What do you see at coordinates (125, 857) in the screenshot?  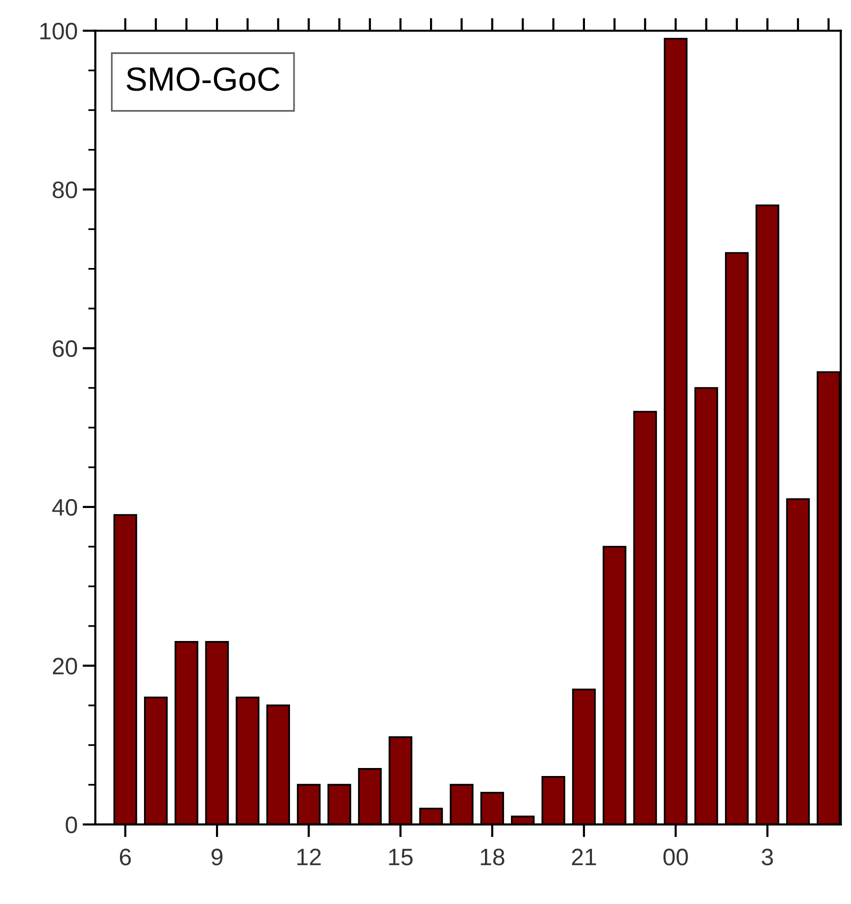 I see `x-tick-label: 6` at bounding box center [125, 857].